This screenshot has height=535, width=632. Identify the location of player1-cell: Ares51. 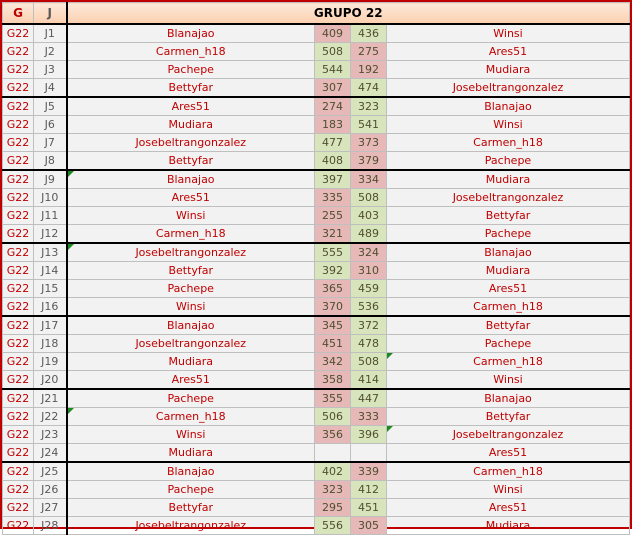
(190, 380).